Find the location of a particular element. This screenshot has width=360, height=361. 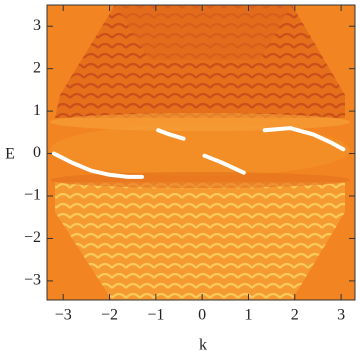

y-tick-label: −1 is located at coordinates (32, 195).